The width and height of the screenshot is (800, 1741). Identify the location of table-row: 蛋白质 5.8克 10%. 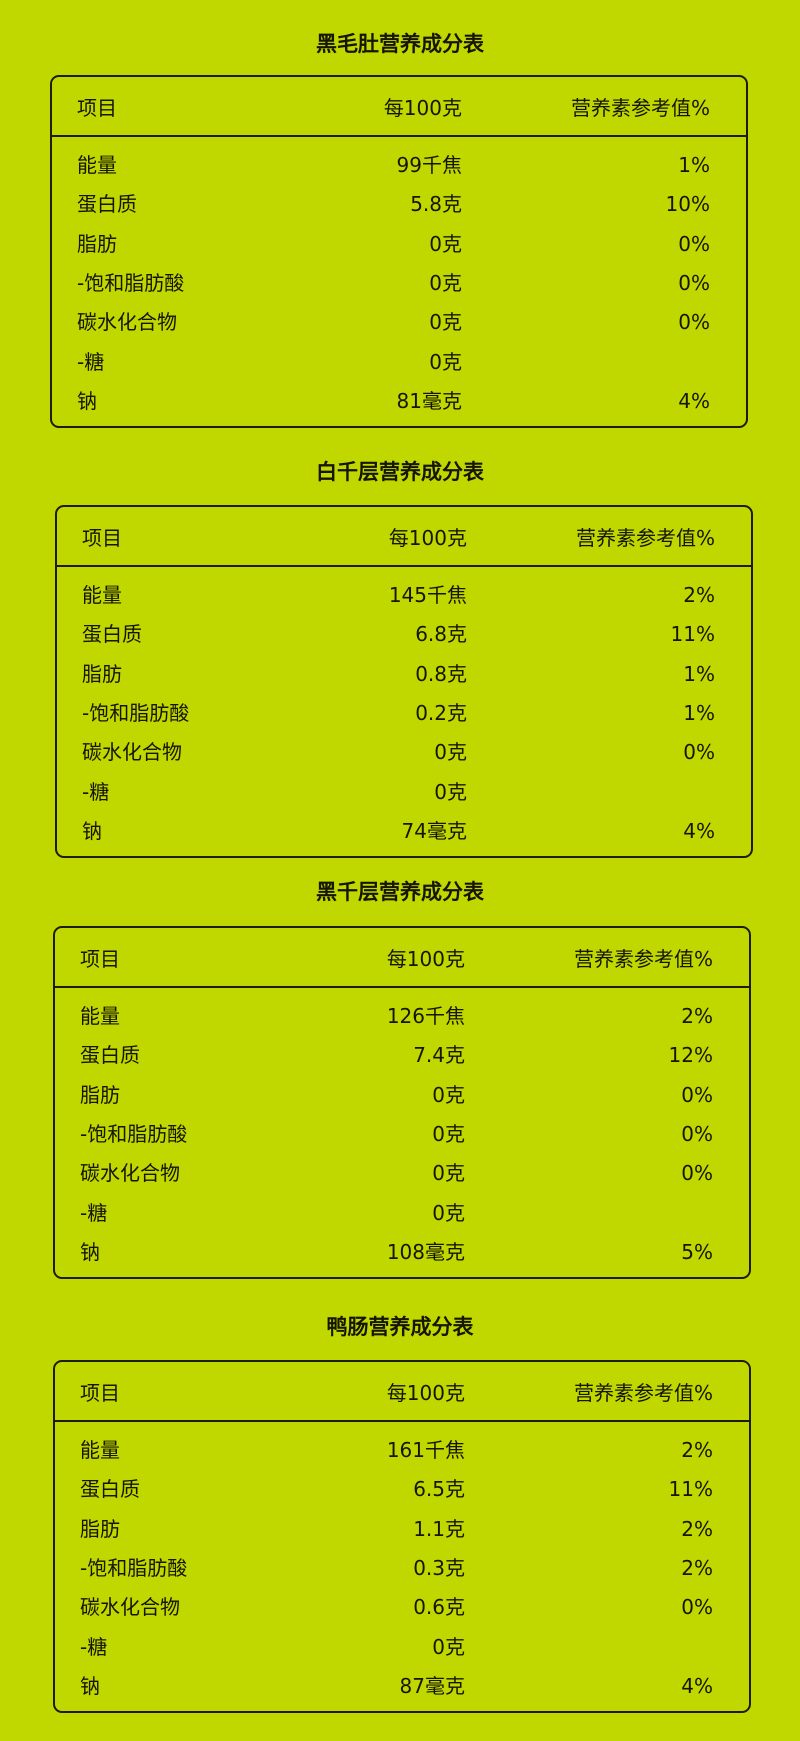
(399, 204).